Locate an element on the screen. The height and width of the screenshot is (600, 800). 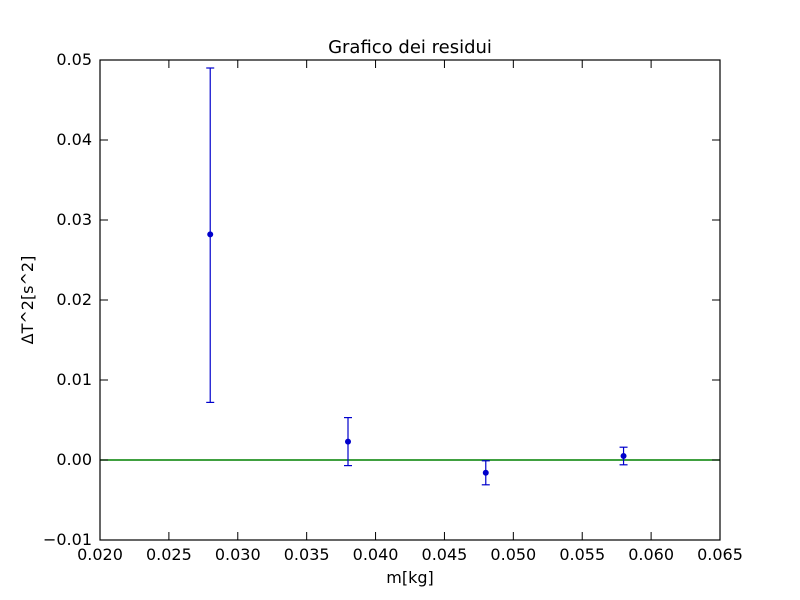
y-tick-label-3: 0.01 is located at coordinates (74, 379).